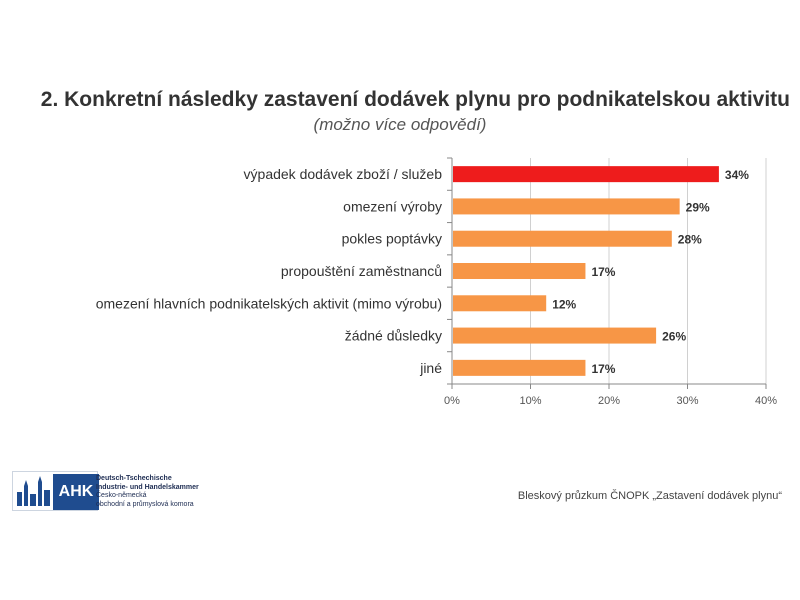 The height and width of the screenshot is (600, 800). Describe the element at coordinates (393, 336) in the screenshot. I see `category-label: žádné důsledky` at that location.